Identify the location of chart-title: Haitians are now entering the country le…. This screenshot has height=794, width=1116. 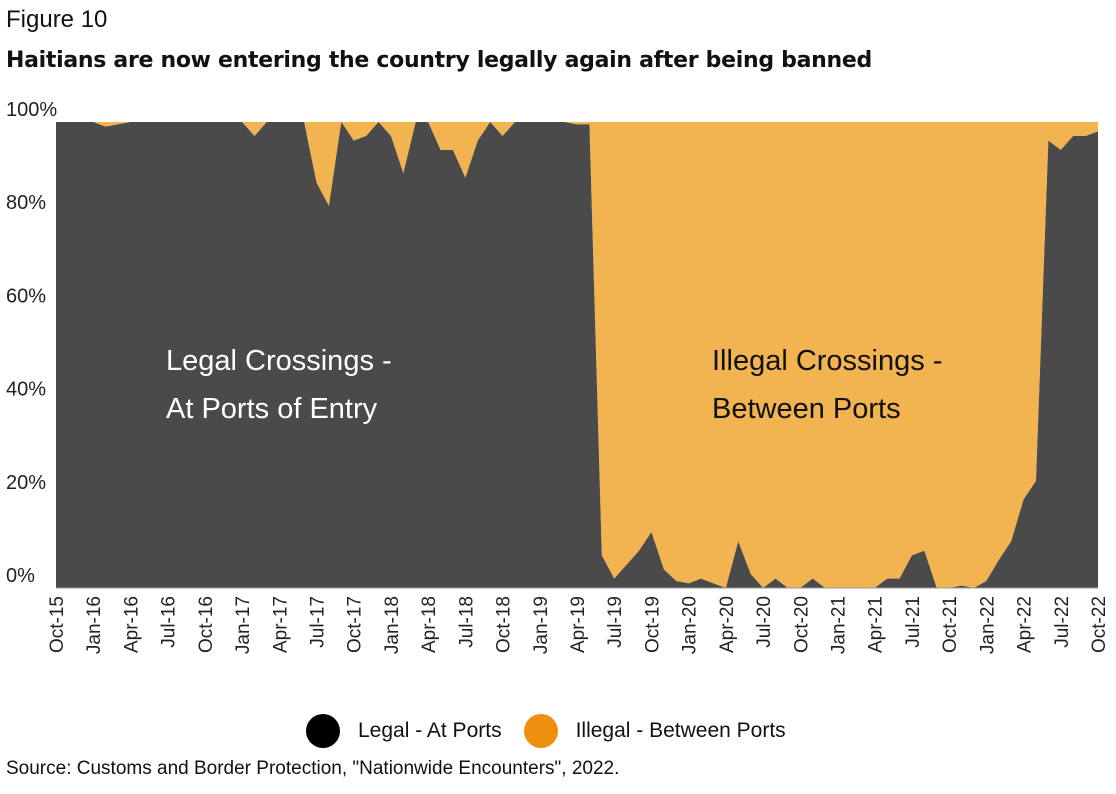
(439, 60).